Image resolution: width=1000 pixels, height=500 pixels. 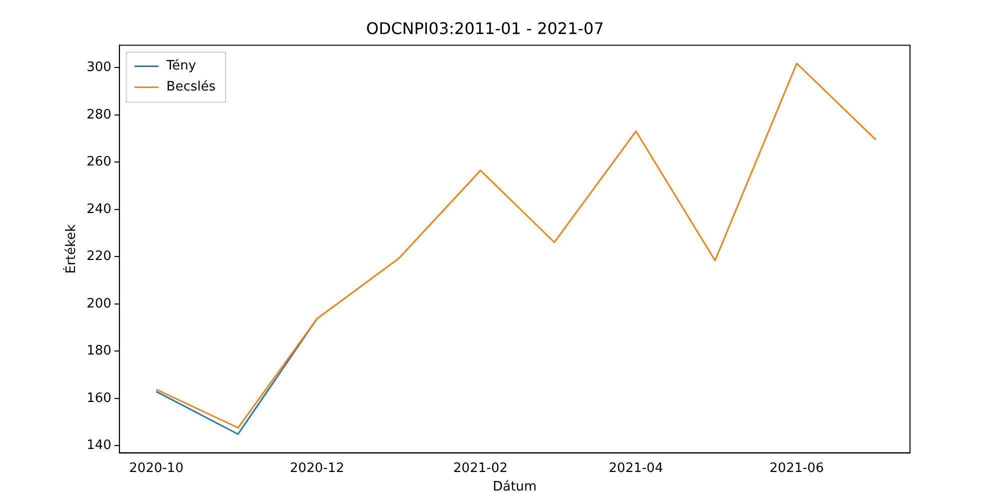 I want to click on y-tick-label: 280, so click(x=99, y=114).